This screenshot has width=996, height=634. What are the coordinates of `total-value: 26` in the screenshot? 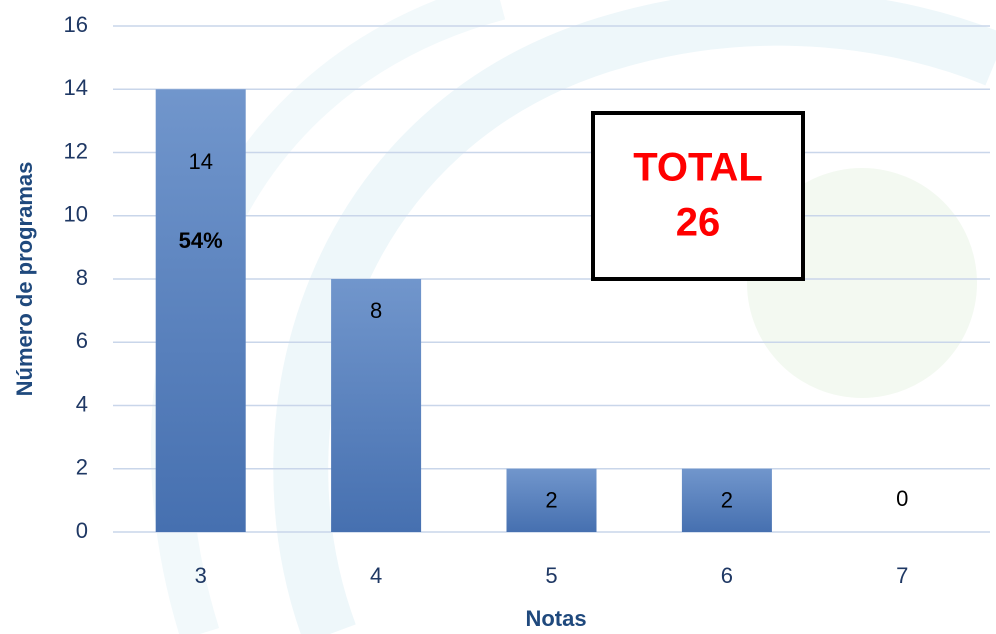 It's located at (698, 223).